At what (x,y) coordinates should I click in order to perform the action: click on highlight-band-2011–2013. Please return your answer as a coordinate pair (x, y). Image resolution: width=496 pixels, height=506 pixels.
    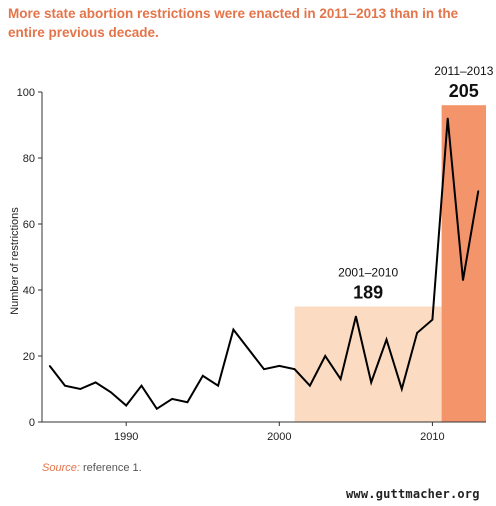
    Looking at the image, I should click on (463, 263).